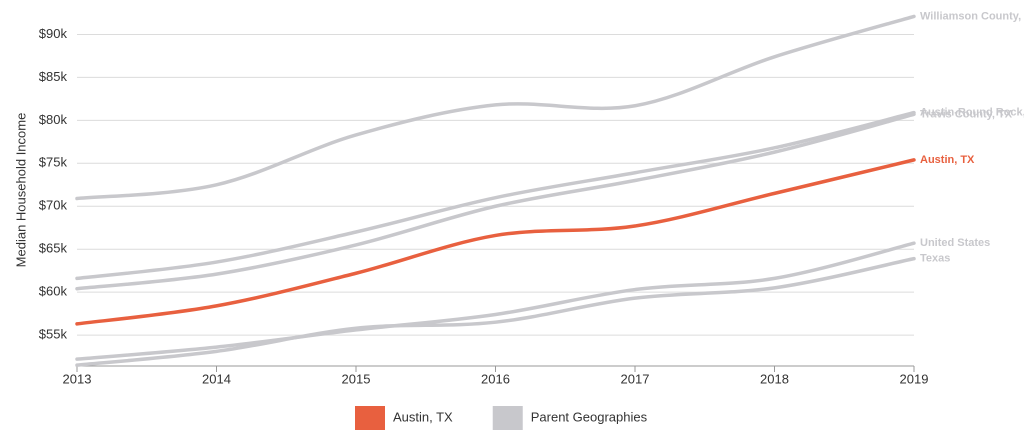  Describe the element at coordinates (495, 378) in the screenshot. I see `x-tick-label: 2016` at that location.